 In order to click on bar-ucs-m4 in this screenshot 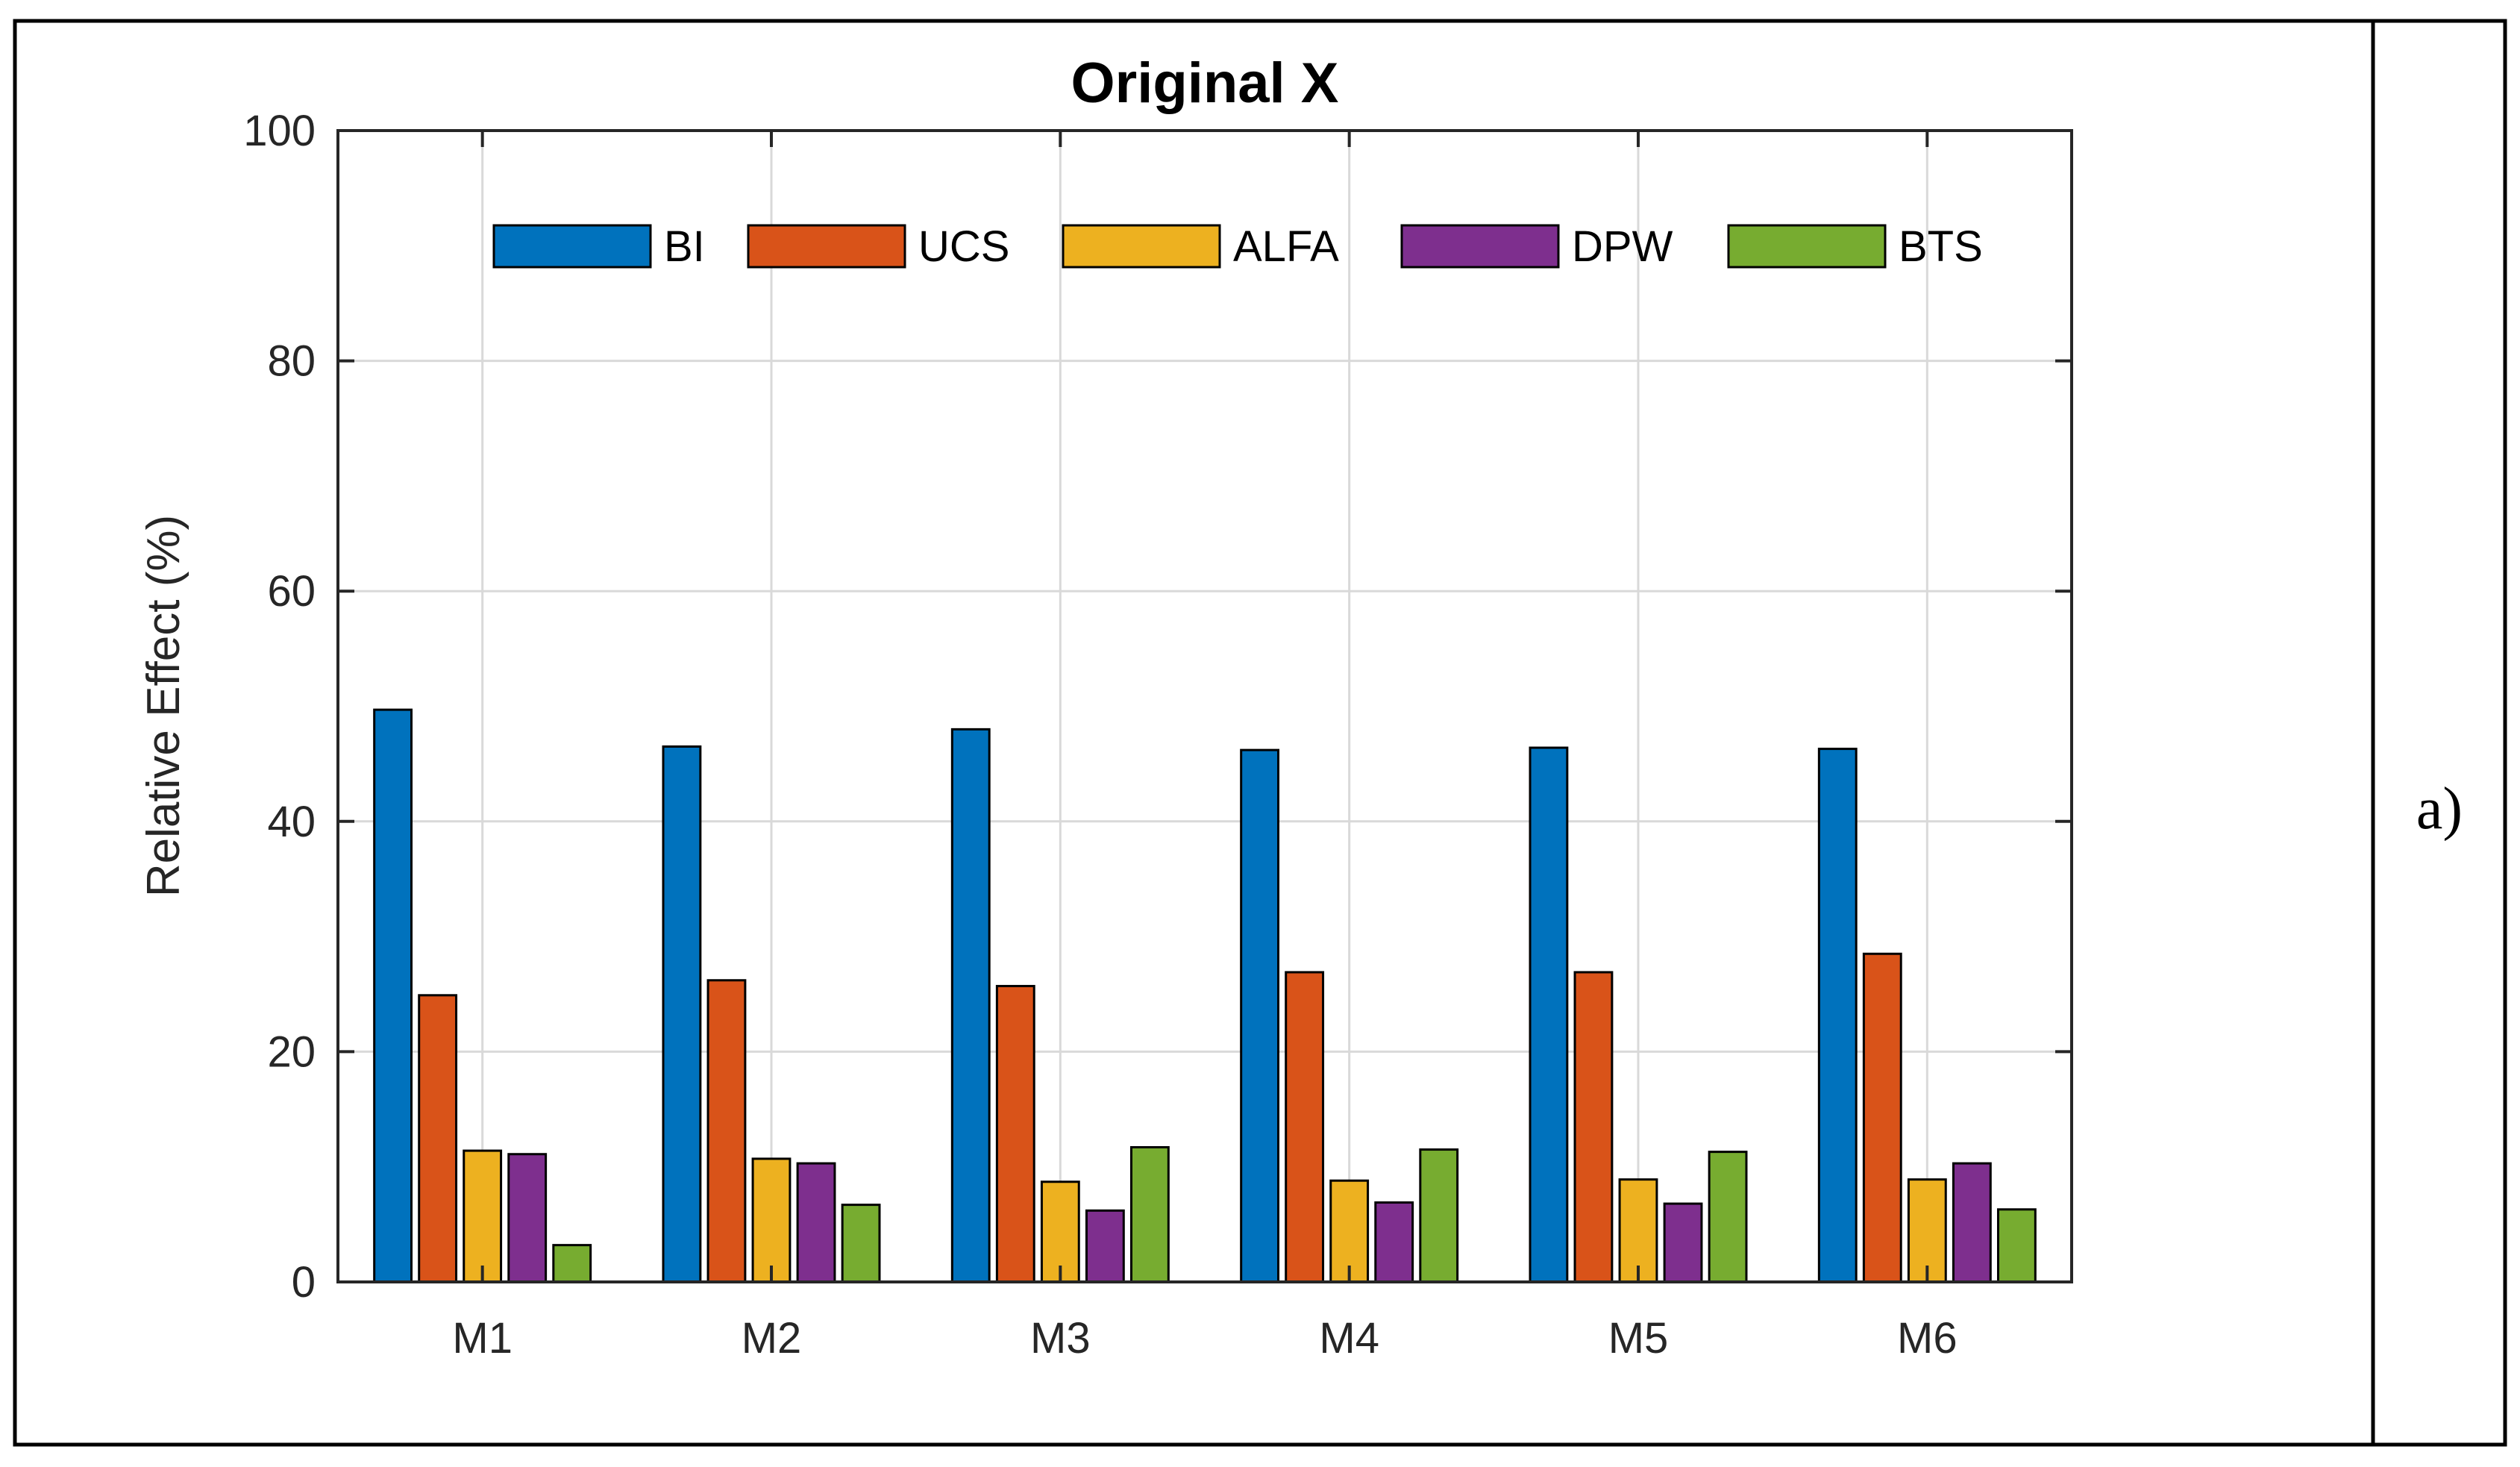, I will do `click(1305, 1127)`.